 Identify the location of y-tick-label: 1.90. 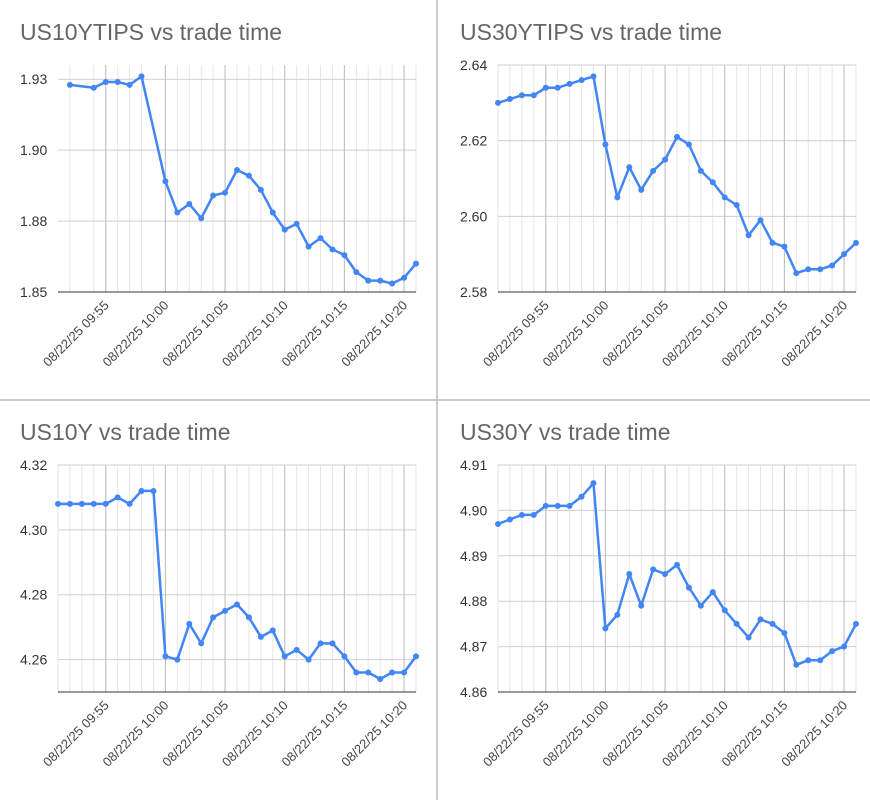
(33, 150).